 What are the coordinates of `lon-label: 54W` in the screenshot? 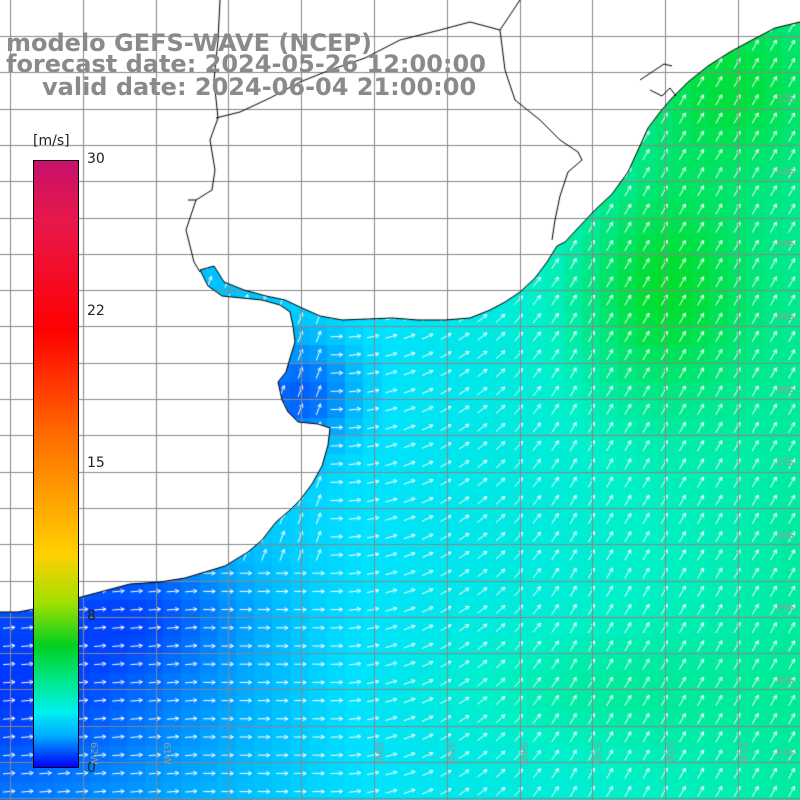 It's located at (523, 753).